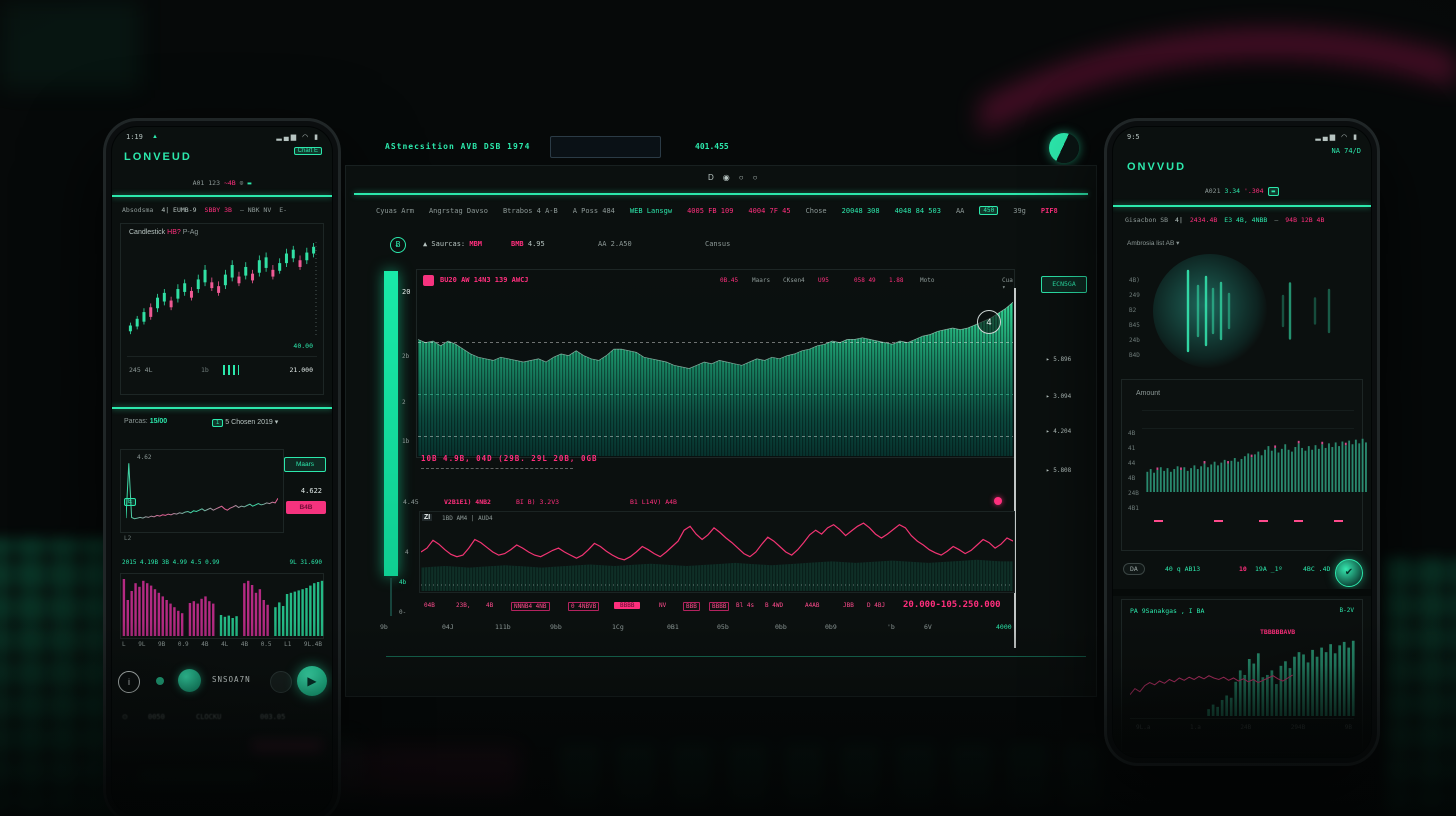 The height and width of the screenshot is (816, 1456). Describe the element at coordinates (1147, 220) in the screenshot. I see `nav-item-1: Gisacbon SB` at that location.